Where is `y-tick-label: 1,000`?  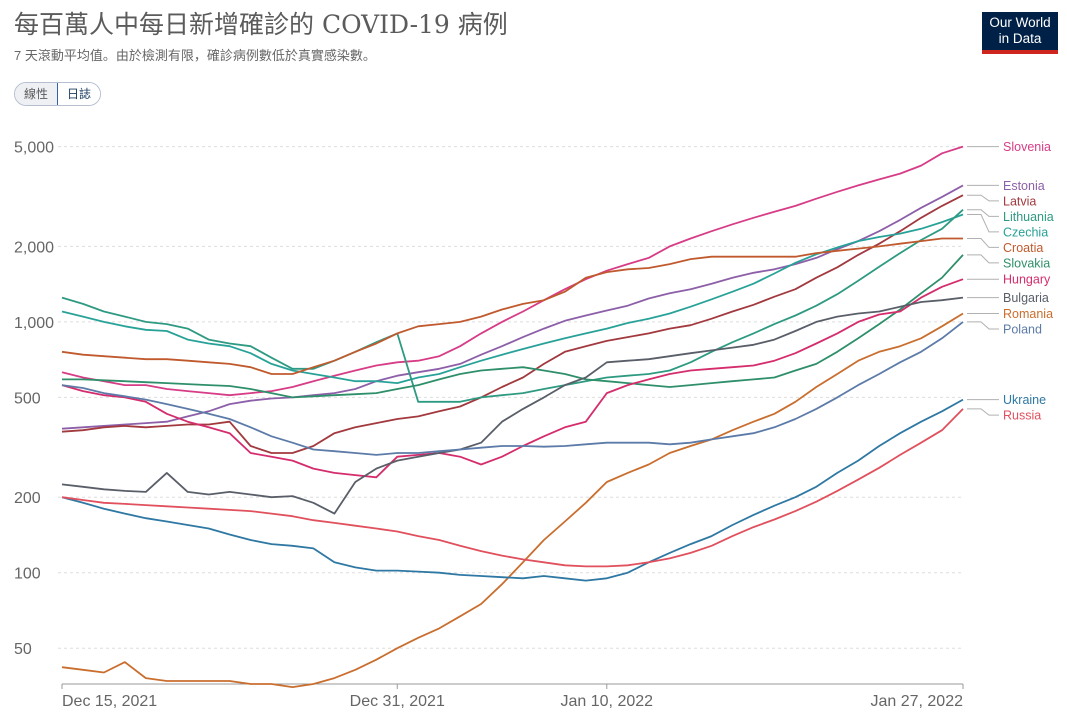 y-tick-label: 1,000 is located at coordinates (34, 323).